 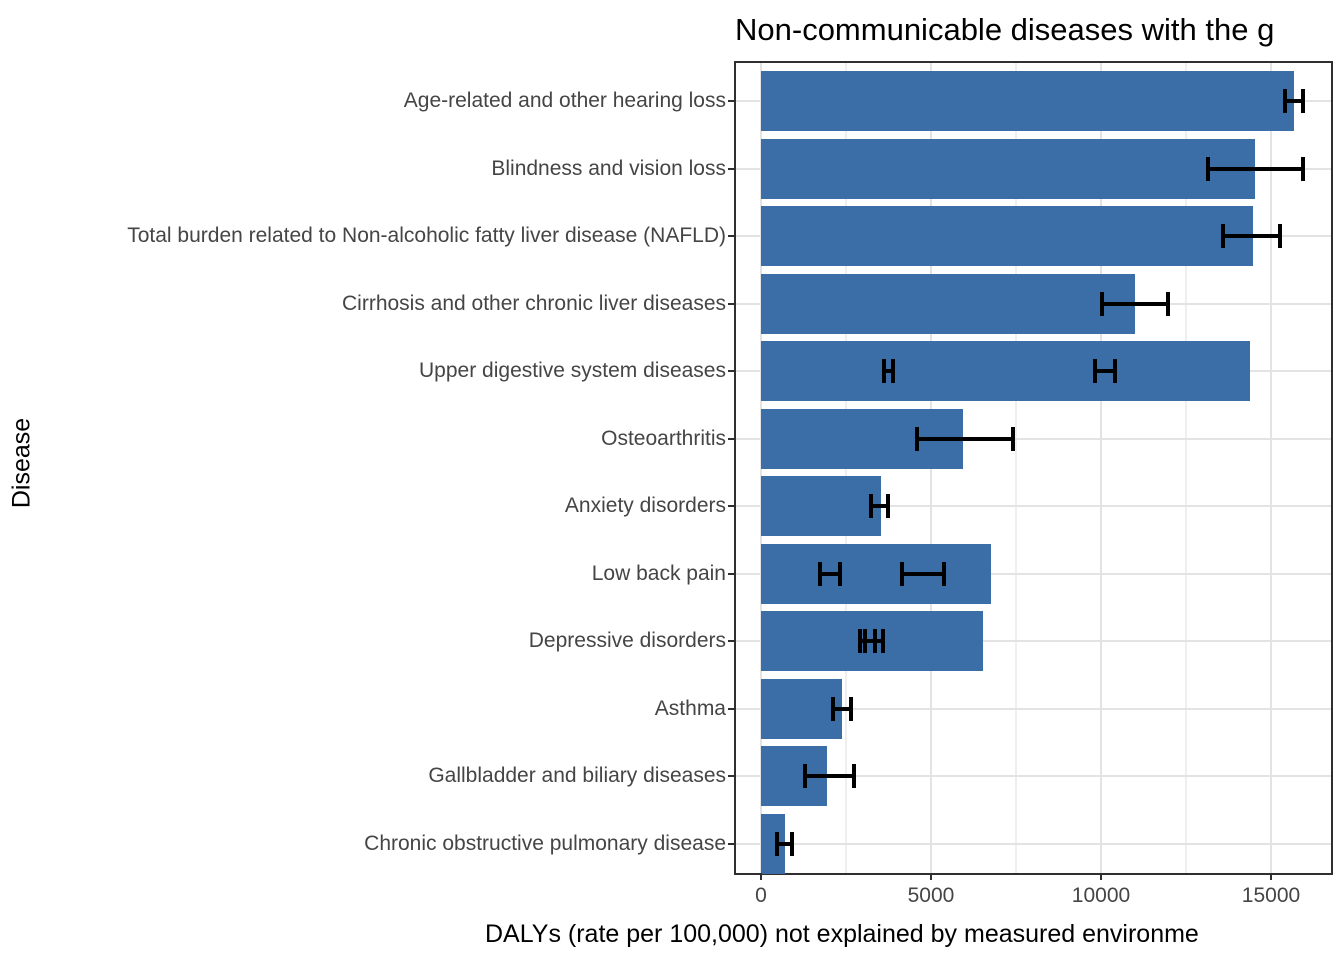 I want to click on y-tick-label: Age-related and other hearing loss, so click(x=564, y=100).